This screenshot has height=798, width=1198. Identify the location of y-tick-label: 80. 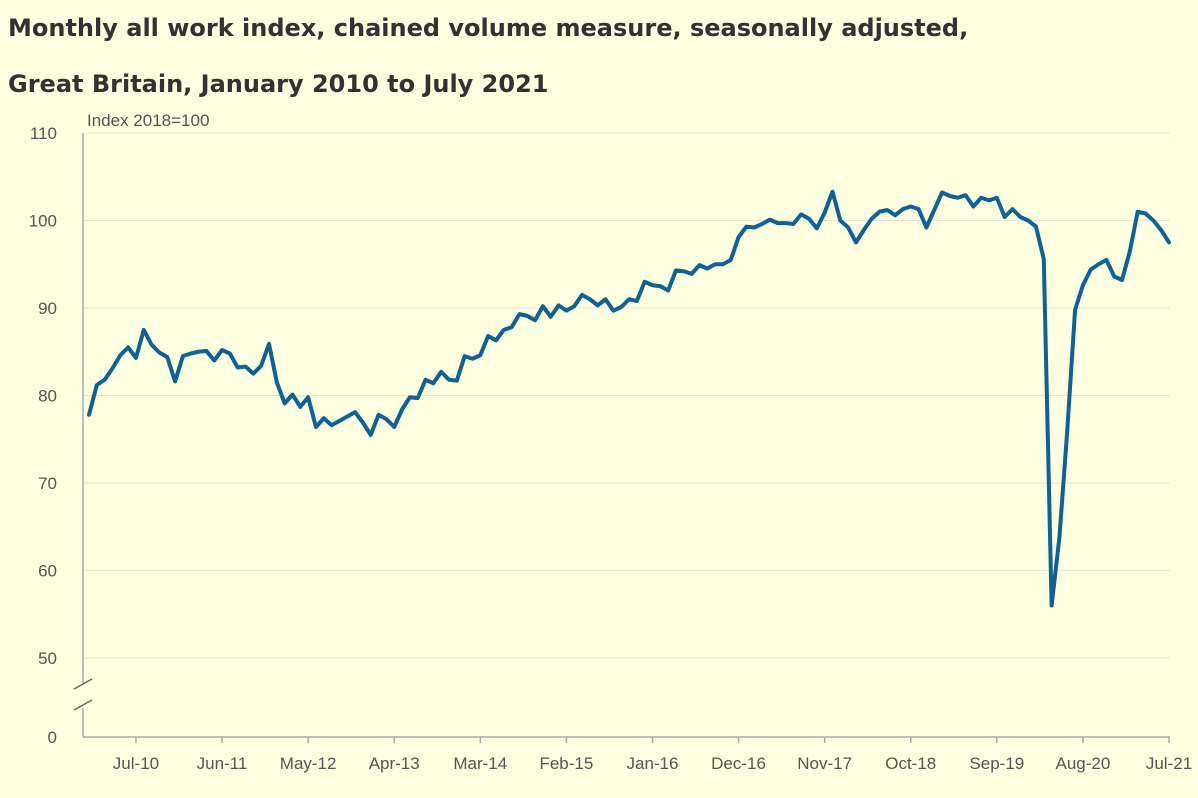
(47, 396).